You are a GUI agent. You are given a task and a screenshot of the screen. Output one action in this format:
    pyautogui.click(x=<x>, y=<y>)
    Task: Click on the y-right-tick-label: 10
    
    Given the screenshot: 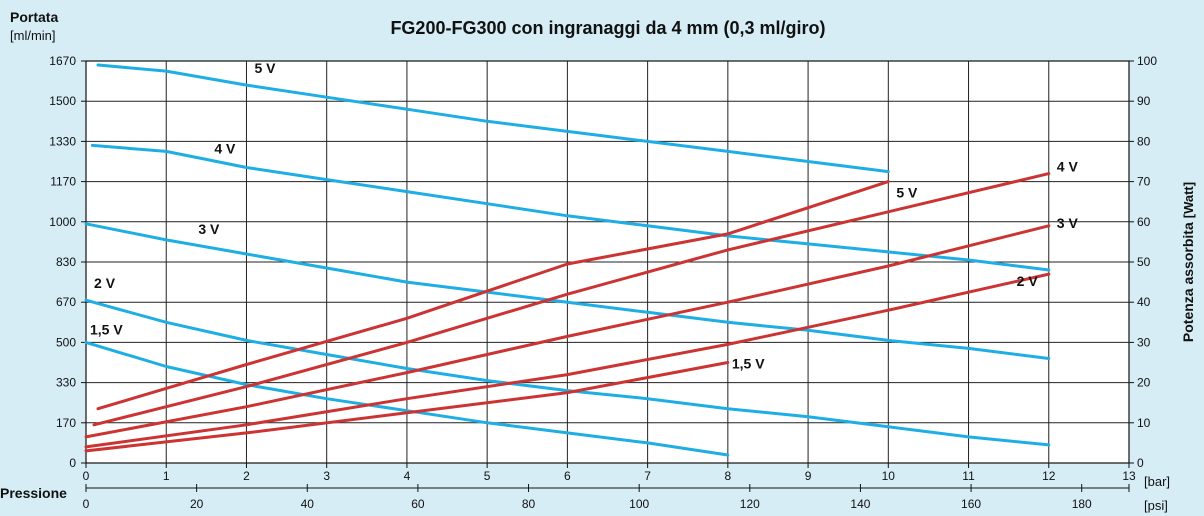 What is the action you would take?
    pyautogui.click(x=1144, y=423)
    